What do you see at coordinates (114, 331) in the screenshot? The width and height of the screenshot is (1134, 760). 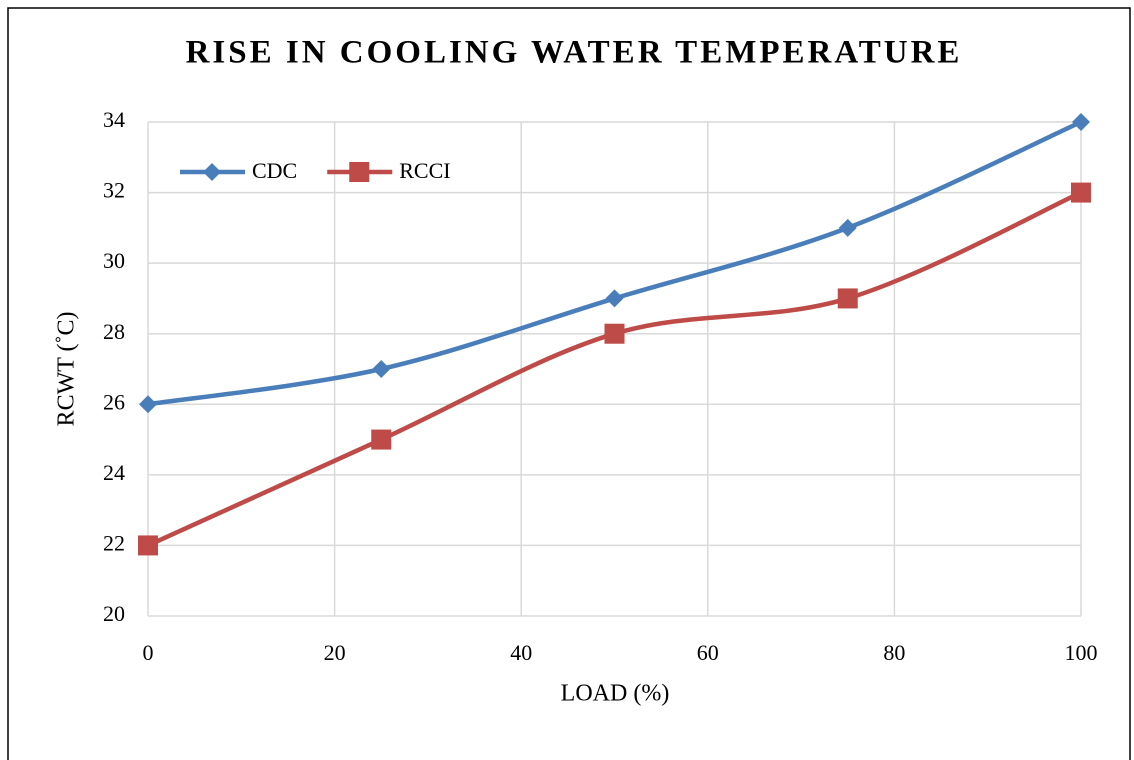 I see `y-tick-label: 28` at bounding box center [114, 331].